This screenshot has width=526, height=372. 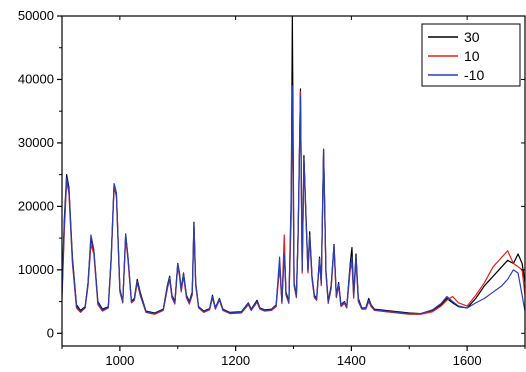 What do you see at coordinates (36, 142) in the screenshot?
I see `y-tick-label-30000: 30000` at bounding box center [36, 142].